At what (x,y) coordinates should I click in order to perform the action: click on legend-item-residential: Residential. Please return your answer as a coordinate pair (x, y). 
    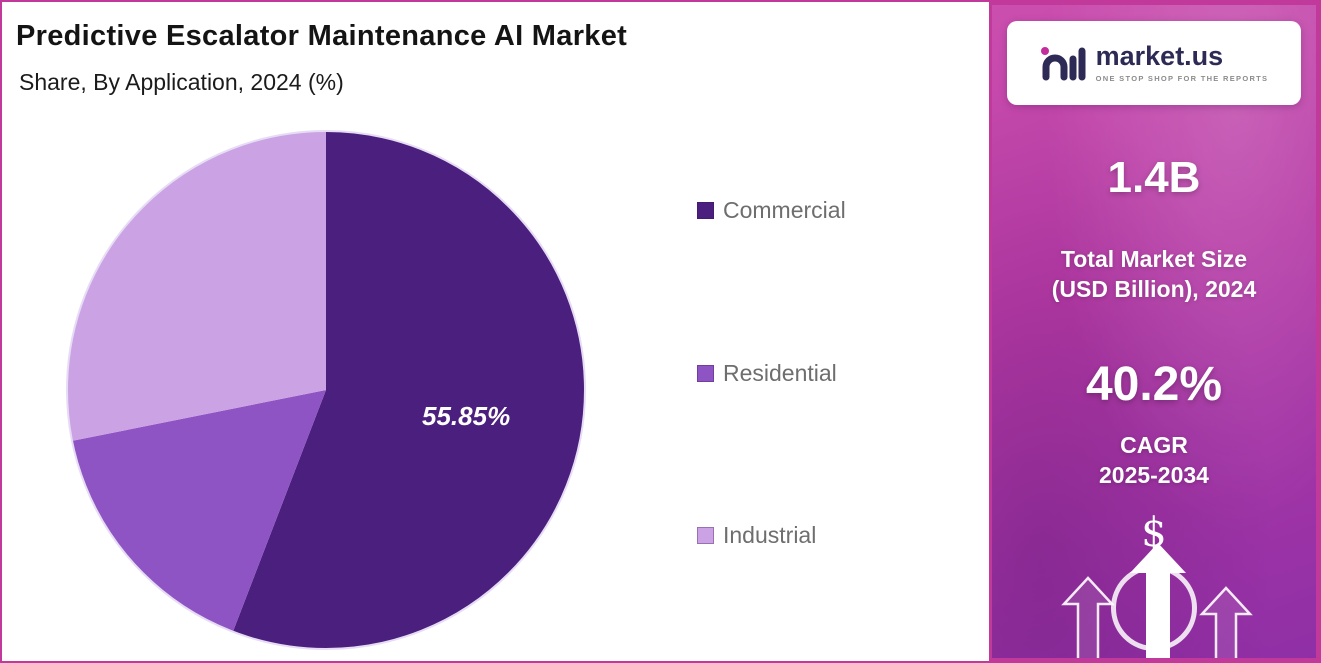
    Looking at the image, I should click on (767, 373).